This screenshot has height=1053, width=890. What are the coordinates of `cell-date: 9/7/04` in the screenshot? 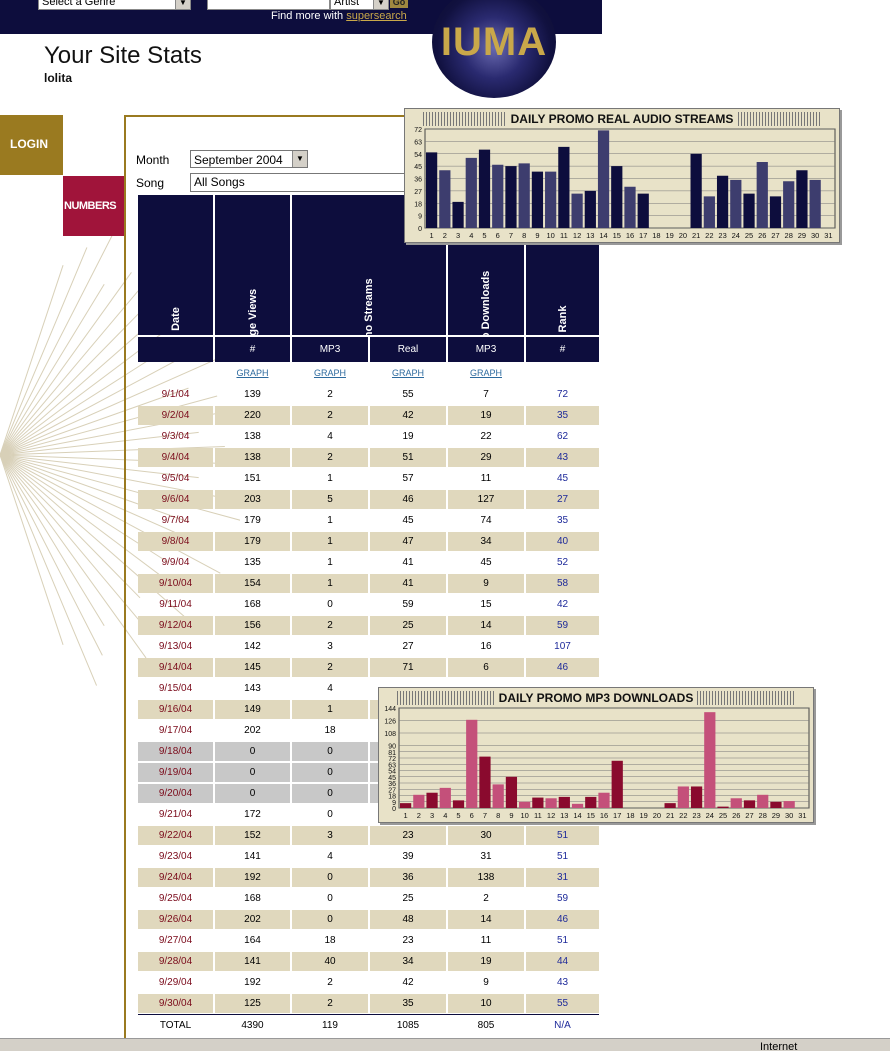 It's located at (175, 520).